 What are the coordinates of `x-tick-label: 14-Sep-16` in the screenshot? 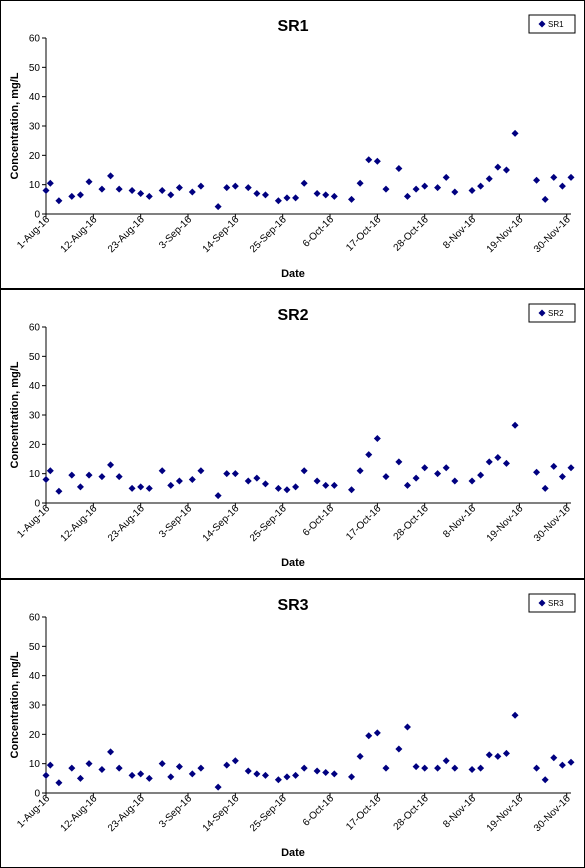 It's located at (221, 523).